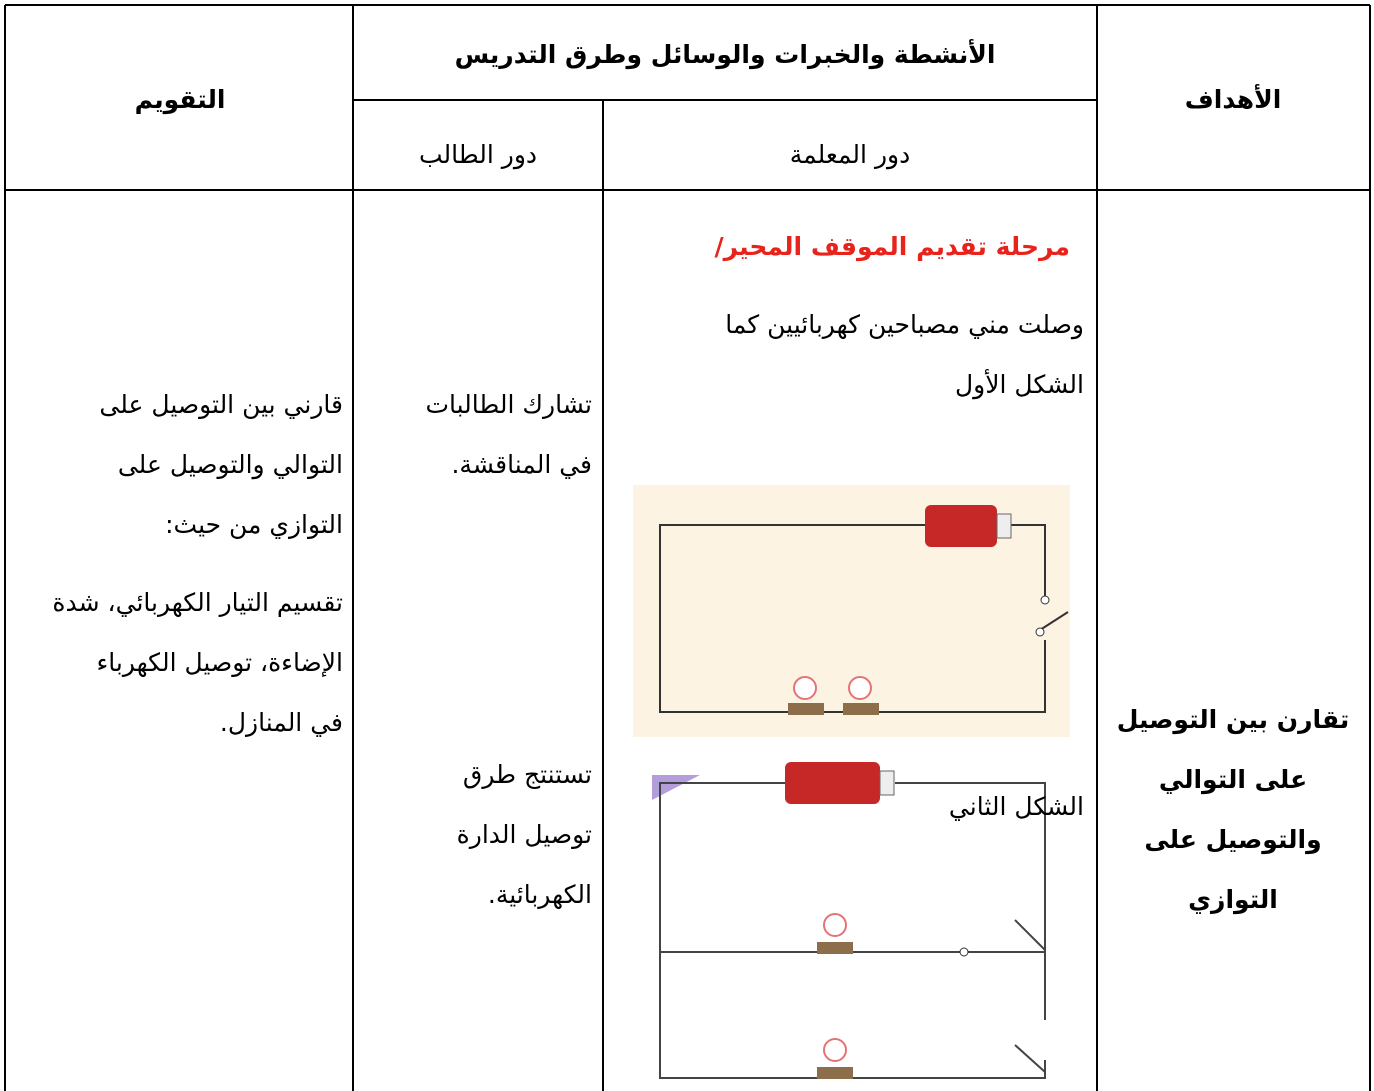  Describe the element at coordinates (180, 99) in the screenshot. I see `header-cell: التقويم` at that location.